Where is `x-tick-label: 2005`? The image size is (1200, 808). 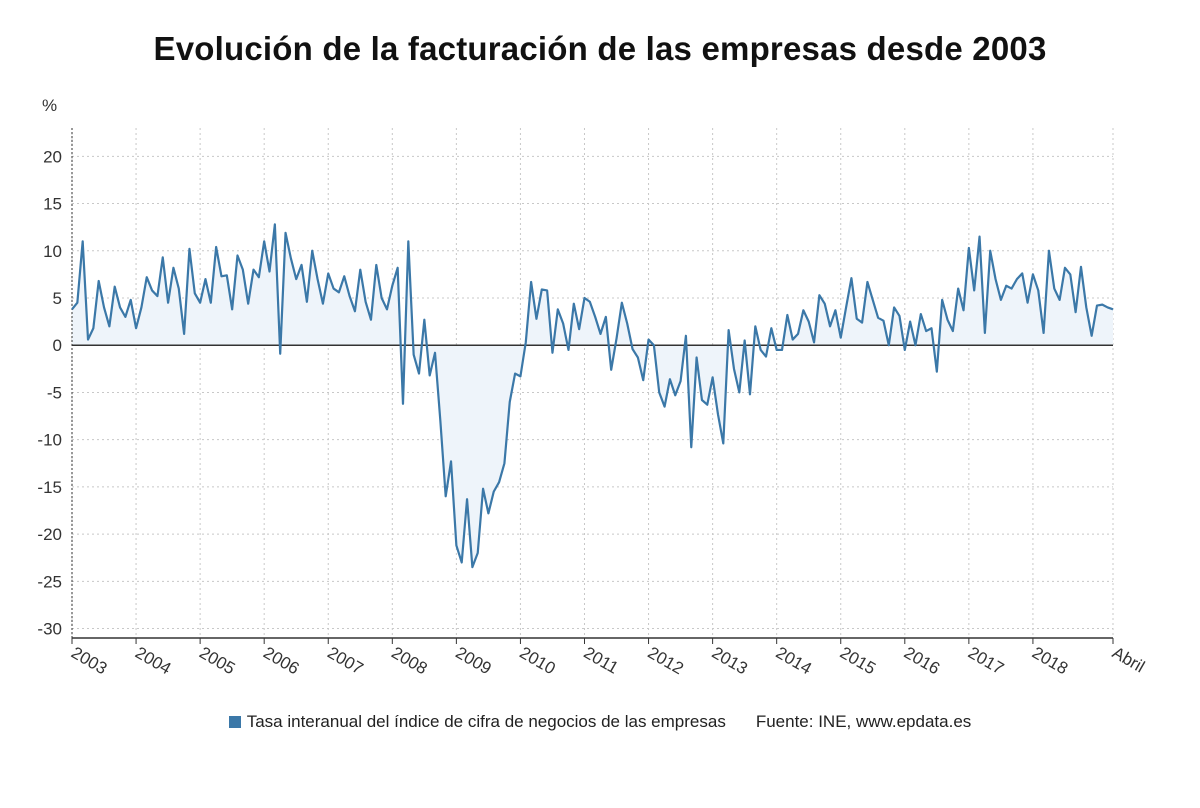 x-tick-label: 2005 is located at coordinates (217, 660).